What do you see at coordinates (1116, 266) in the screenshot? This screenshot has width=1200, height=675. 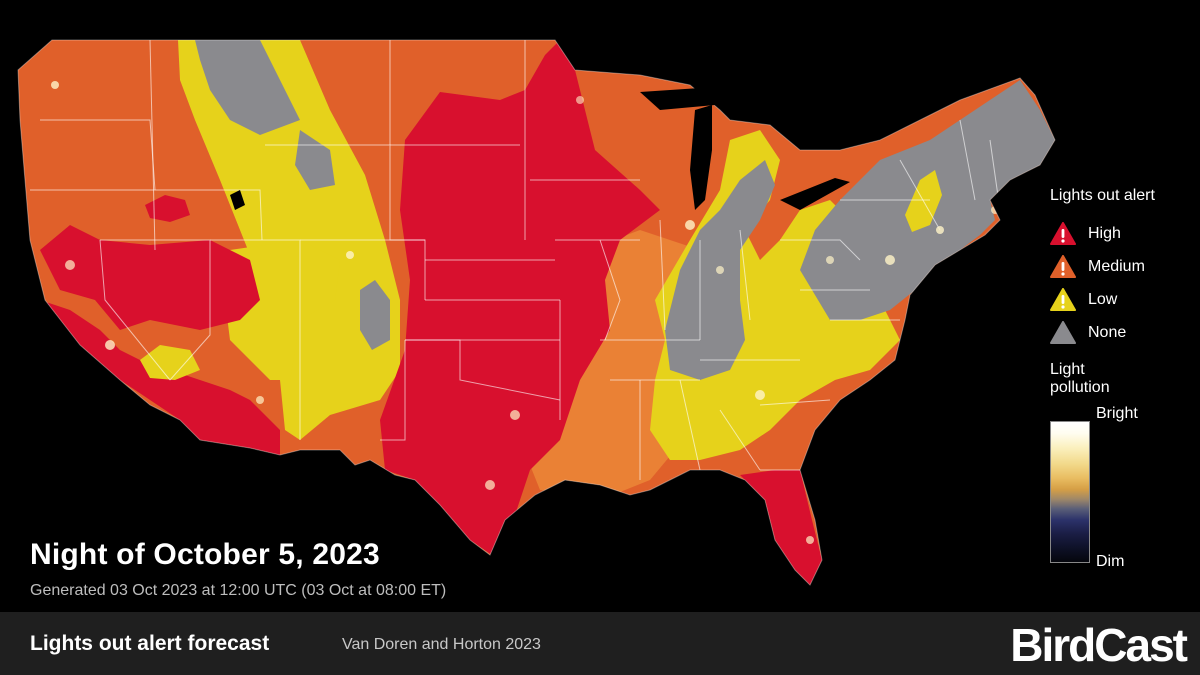 I see `legend-label-medium: Medium` at bounding box center [1116, 266].